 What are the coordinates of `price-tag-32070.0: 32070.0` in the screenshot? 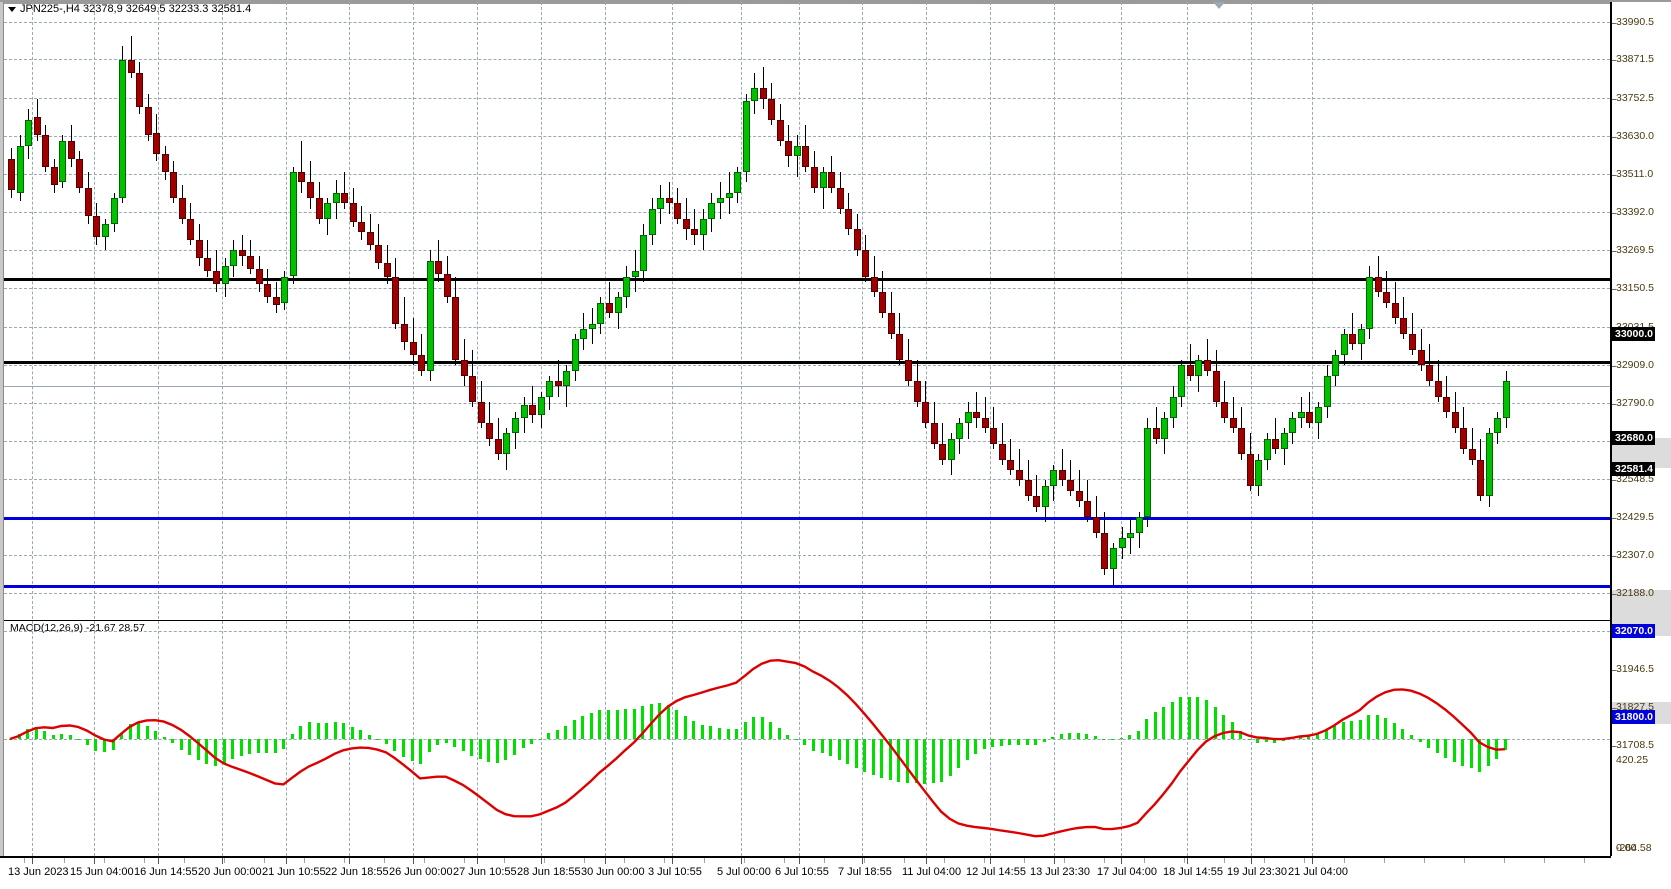 It's located at (1633, 631).